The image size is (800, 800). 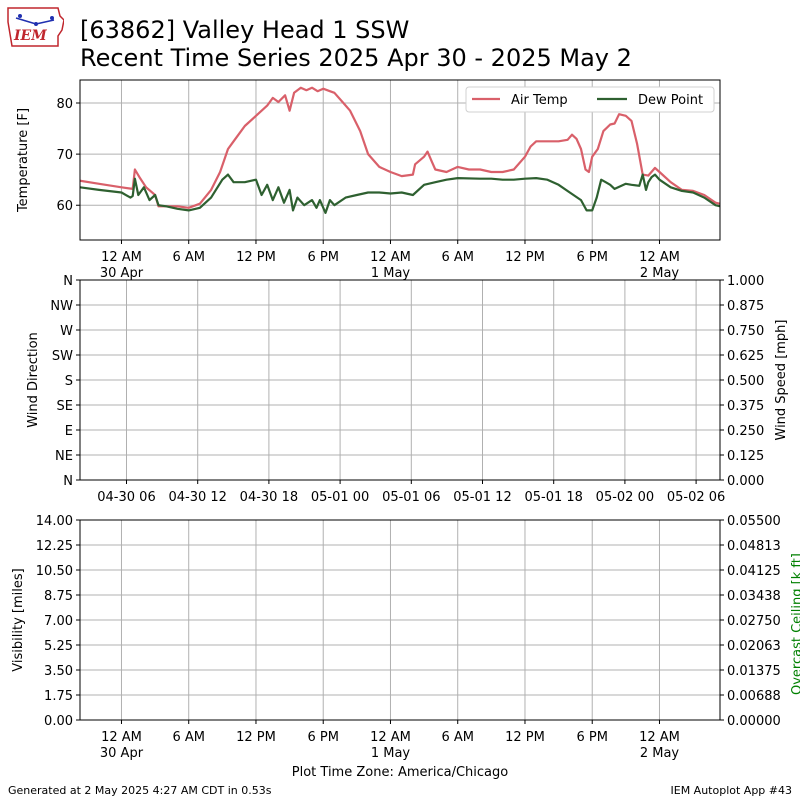 I want to click on visibility-tick-label: 10.50, so click(x=54, y=571).